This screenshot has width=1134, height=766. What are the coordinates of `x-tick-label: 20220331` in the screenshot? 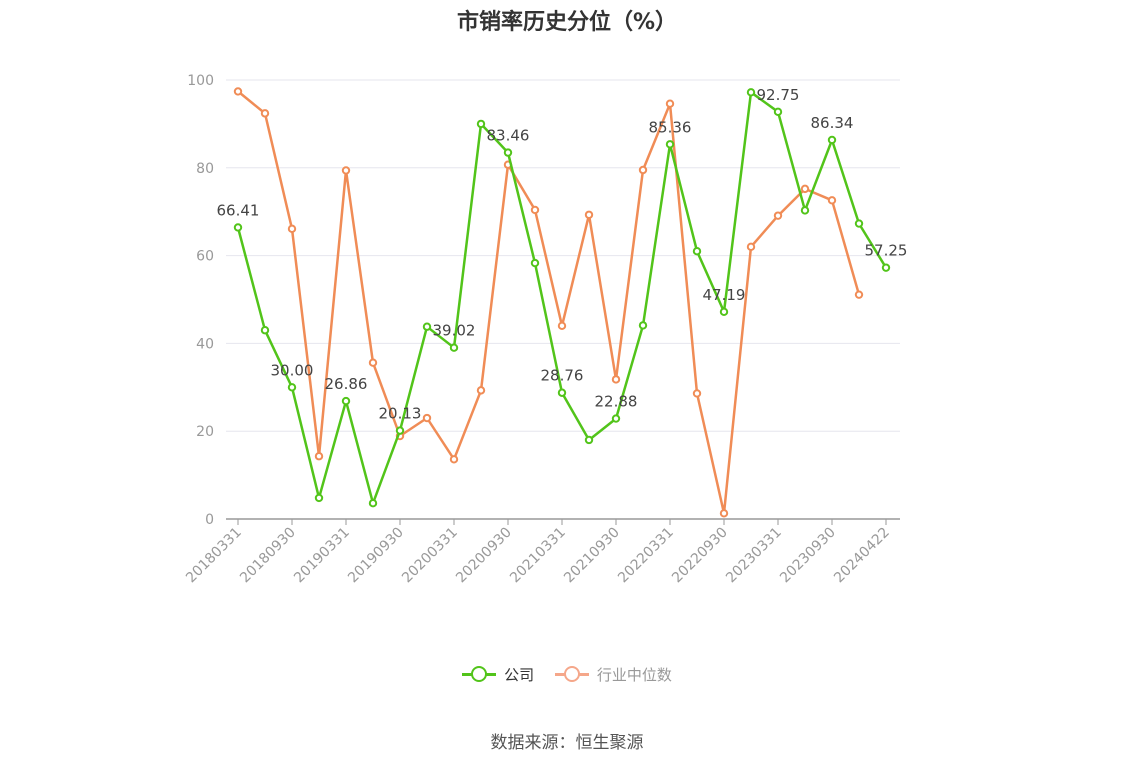 It's located at (646, 556).